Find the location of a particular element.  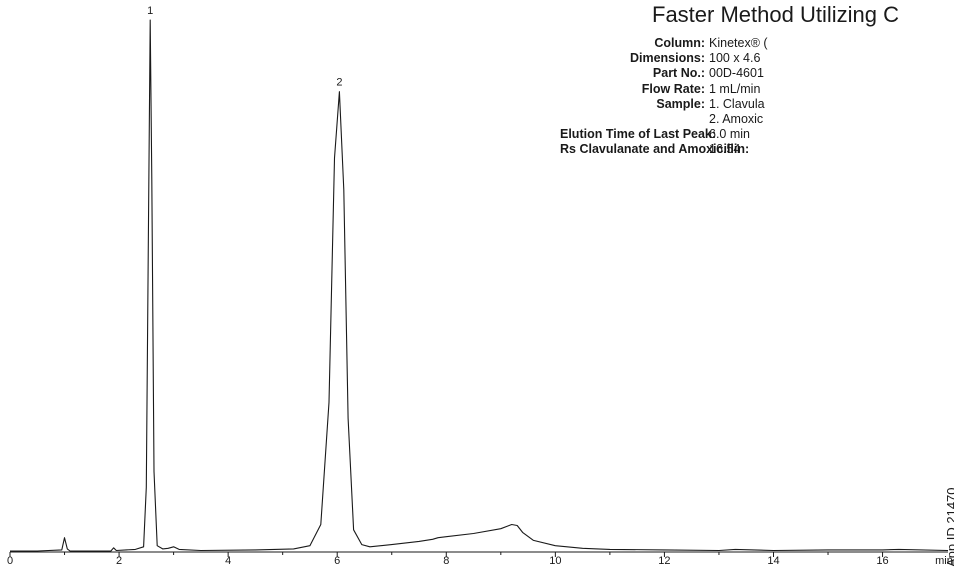

info-label: Elution Time of Last Peak: is located at coordinates (638, 134).